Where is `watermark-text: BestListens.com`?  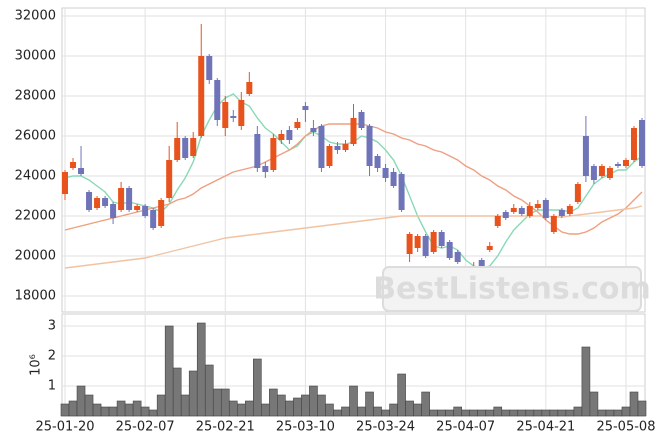 watermark-text: BestListens.com is located at coordinates (512, 289).